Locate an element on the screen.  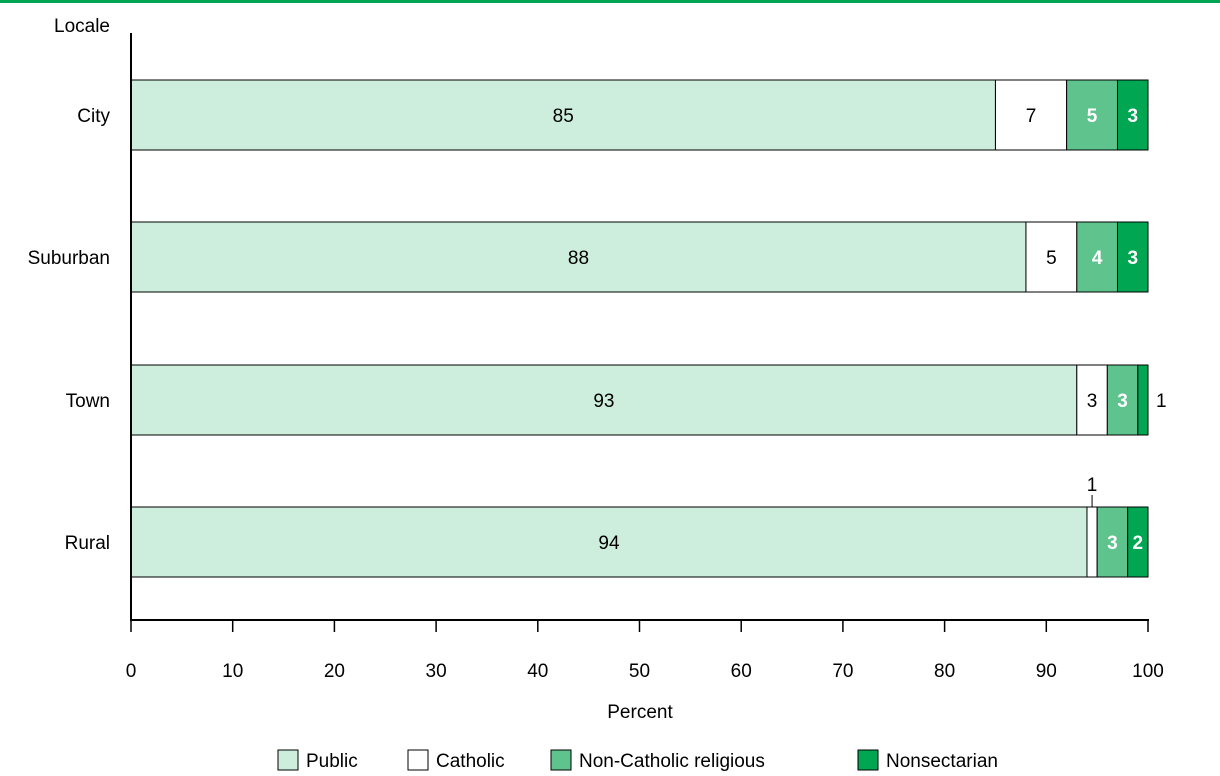
x-tick-label: 0 is located at coordinates (131, 671).